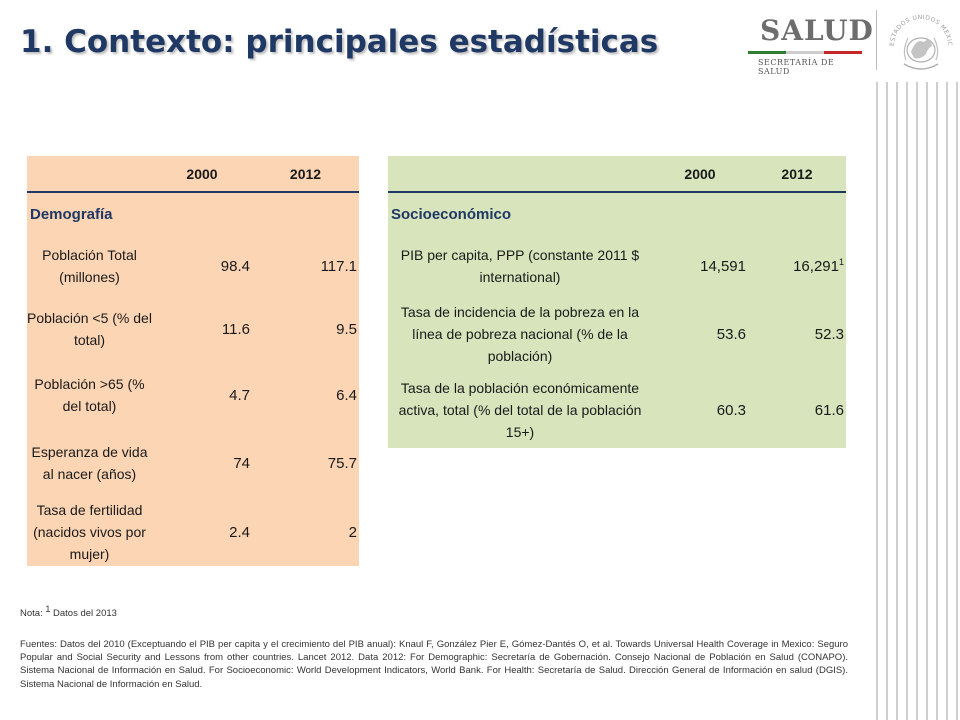 This screenshot has height=720, width=960. I want to click on mexico-coat-of-arms-icon: ESTADOS UNIDOS MEXICANOS, so click(919, 39).